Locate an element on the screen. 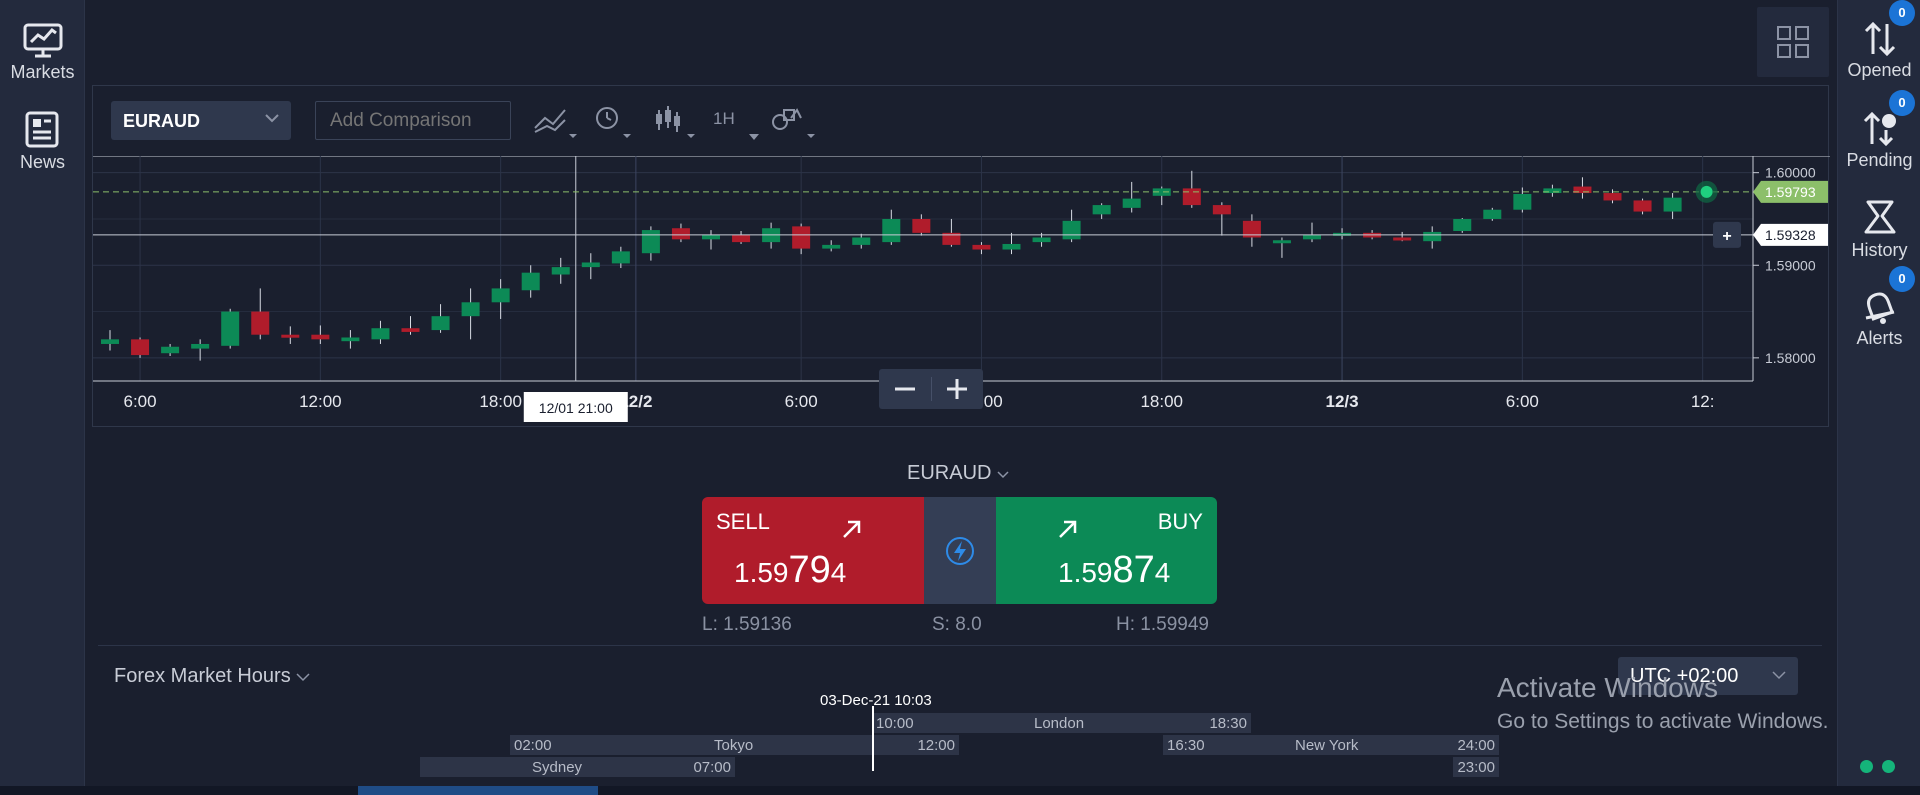 This screenshot has width=1920, height=795. session-sydney-next-close: 23:00 is located at coordinates (1476, 767).